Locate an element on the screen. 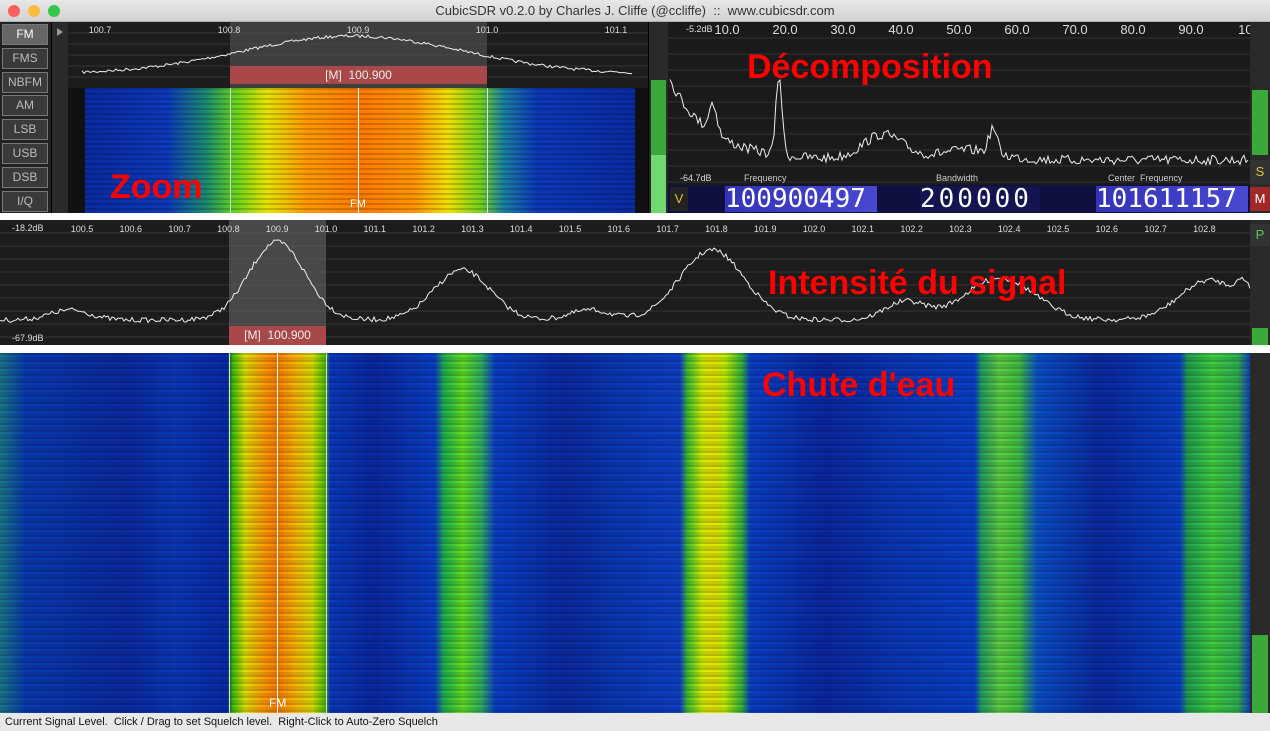 Image resolution: width=1270 pixels, height=731 pixels. axis-label: 100 is located at coordinates (1244, 29).